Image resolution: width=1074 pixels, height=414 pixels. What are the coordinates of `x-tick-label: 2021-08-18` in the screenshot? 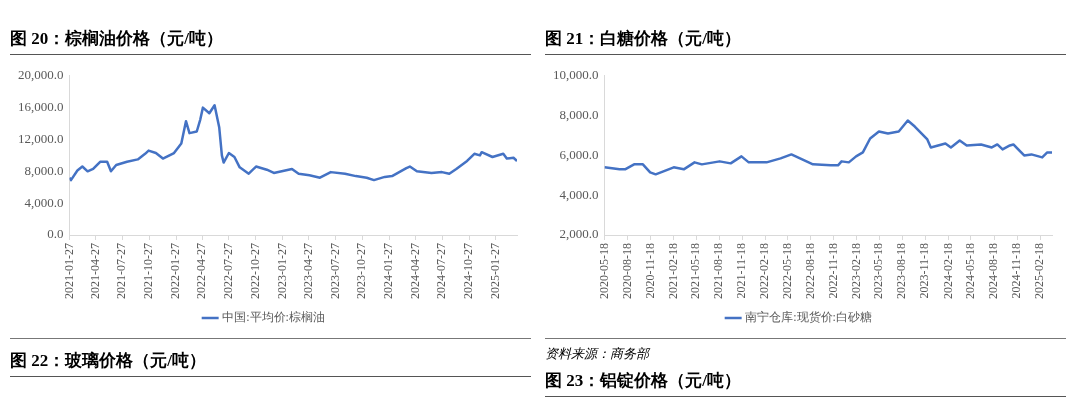 It's located at (718, 271).